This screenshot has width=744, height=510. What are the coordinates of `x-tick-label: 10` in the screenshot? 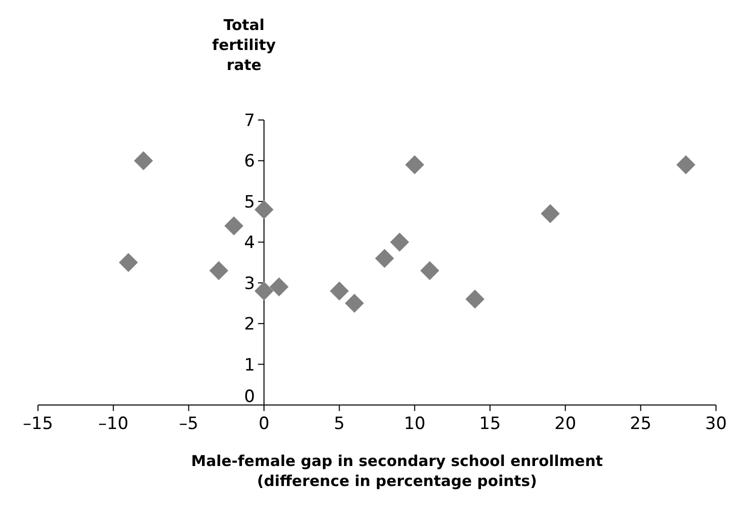 It's located at (415, 424).